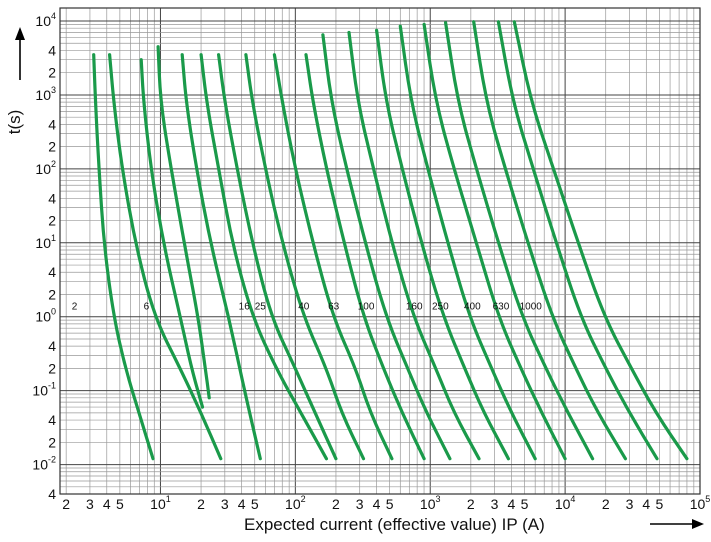 The height and width of the screenshot is (542, 711). Describe the element at coordinates (472, 307) in the screenshot. I see `rating-label: 400` at that location.